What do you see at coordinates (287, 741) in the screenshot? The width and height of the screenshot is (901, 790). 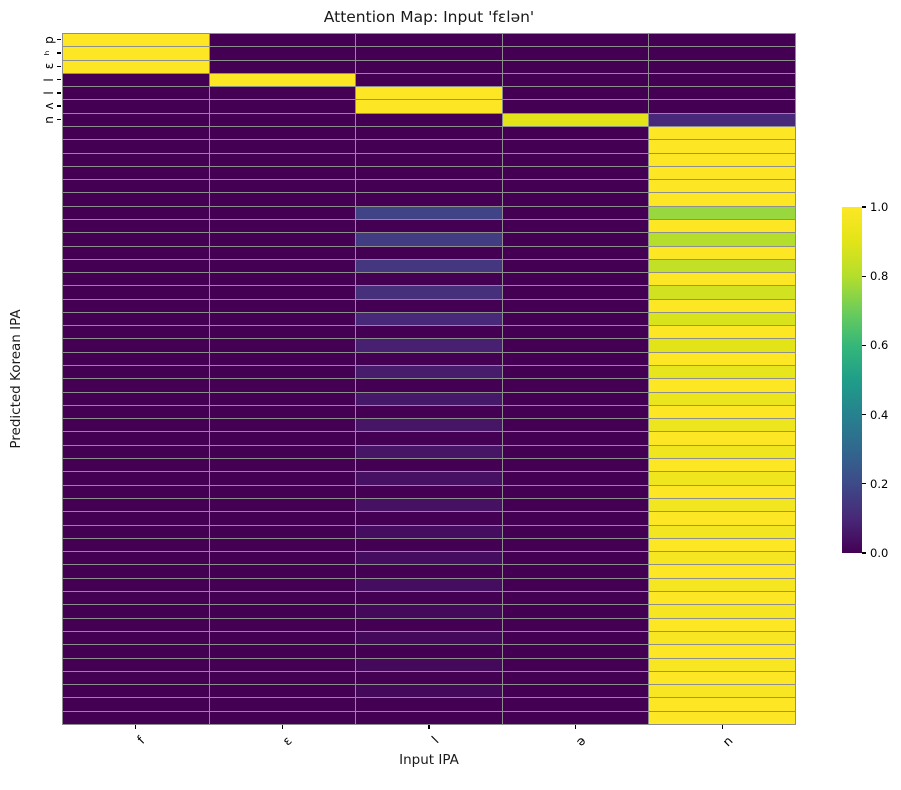 I see `x-tick-label: ɛ` at bounding box center [287, 741].